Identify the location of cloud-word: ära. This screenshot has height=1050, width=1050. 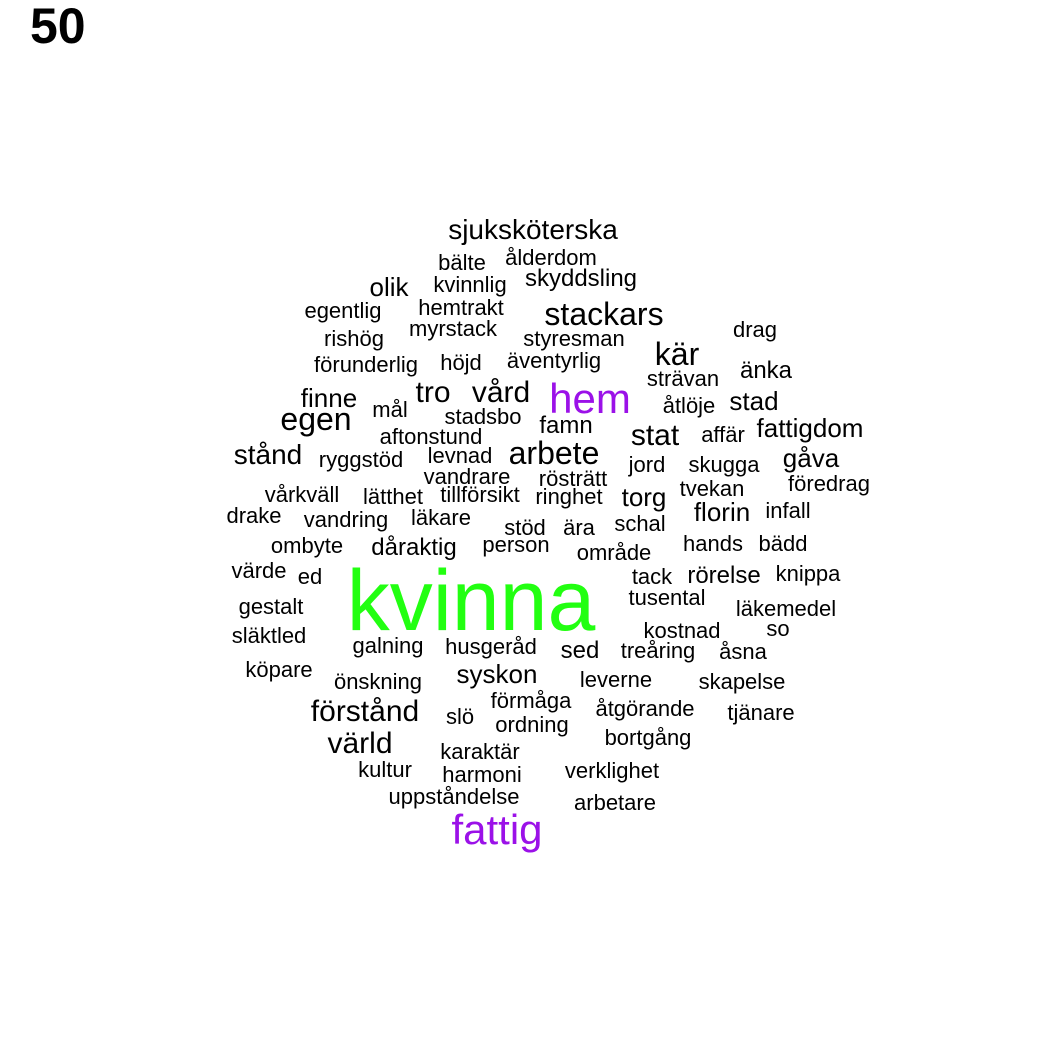
(579, 527).